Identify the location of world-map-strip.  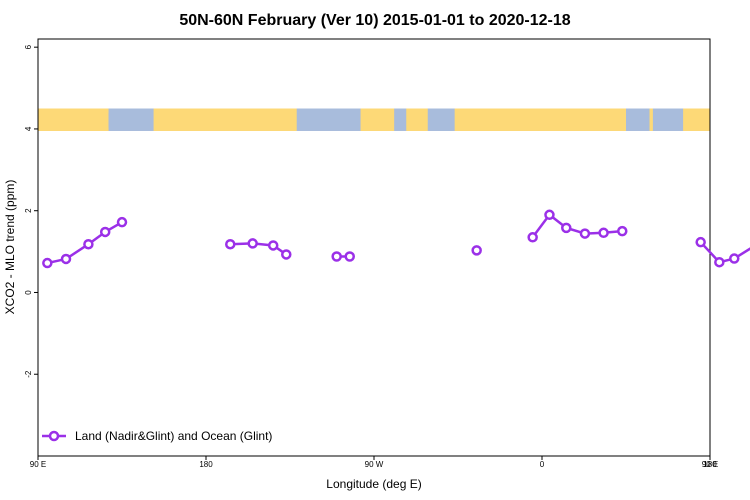
(374, 119).